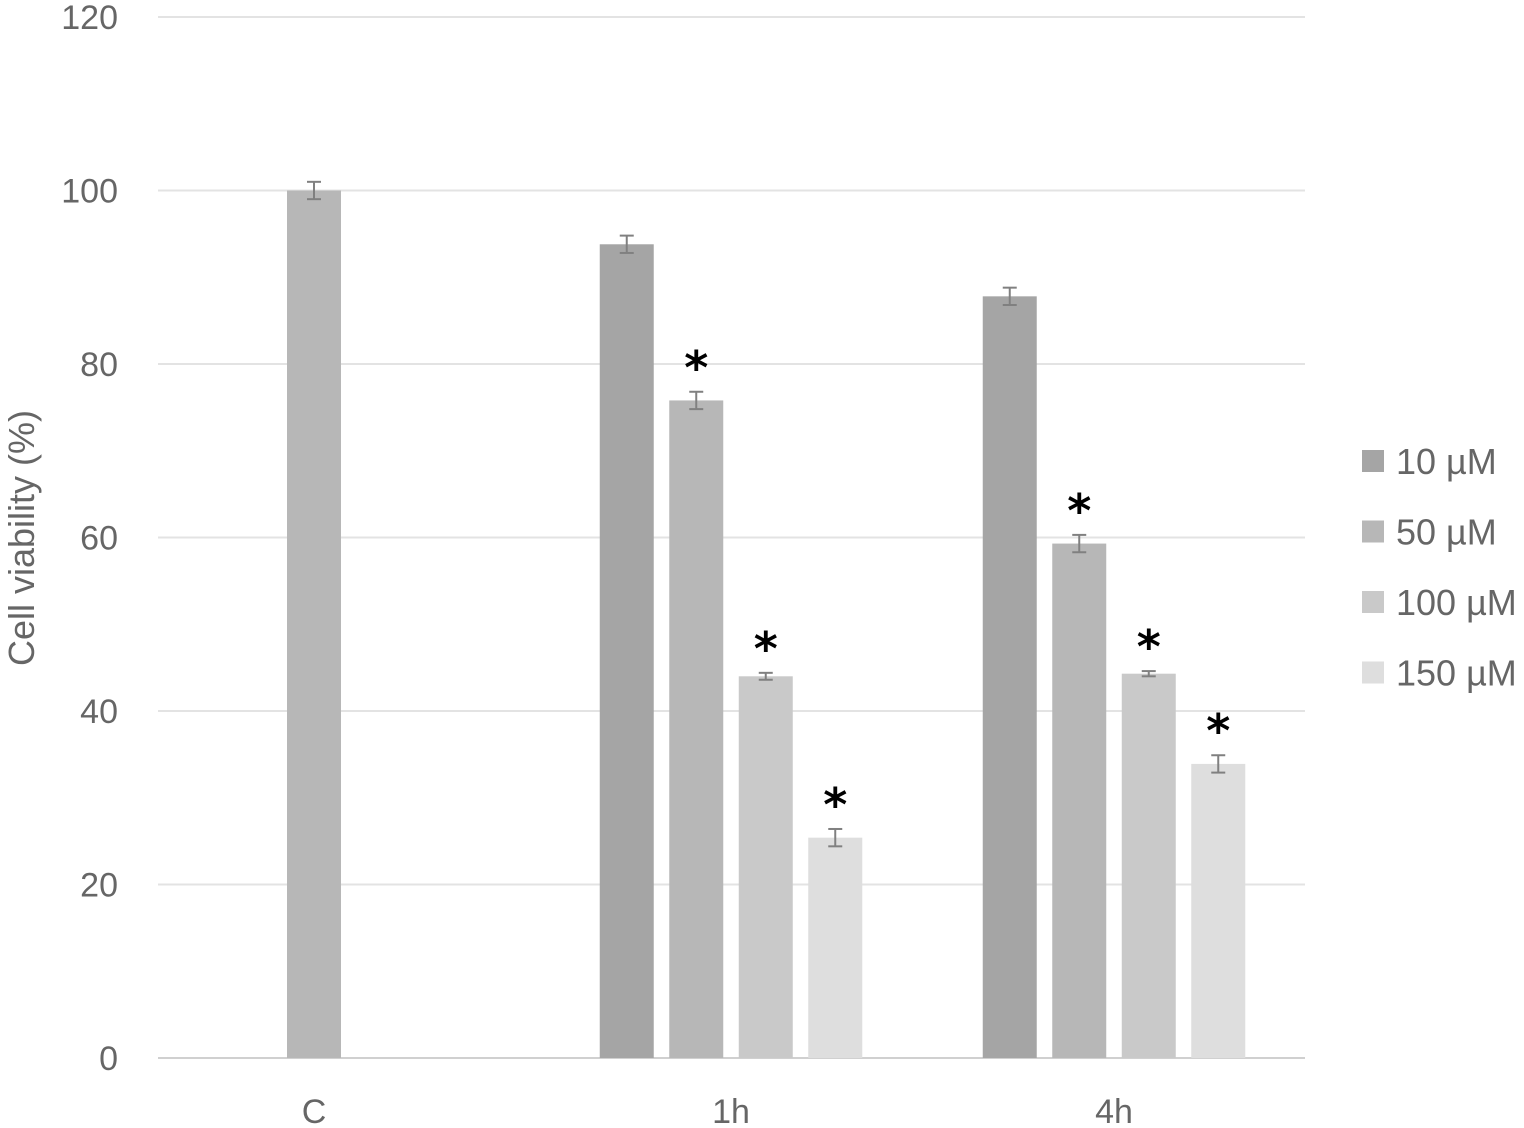  Describe the element at coordinates (1079, 800) in the screenshot. I see `bar-4h-50µM` at that location.